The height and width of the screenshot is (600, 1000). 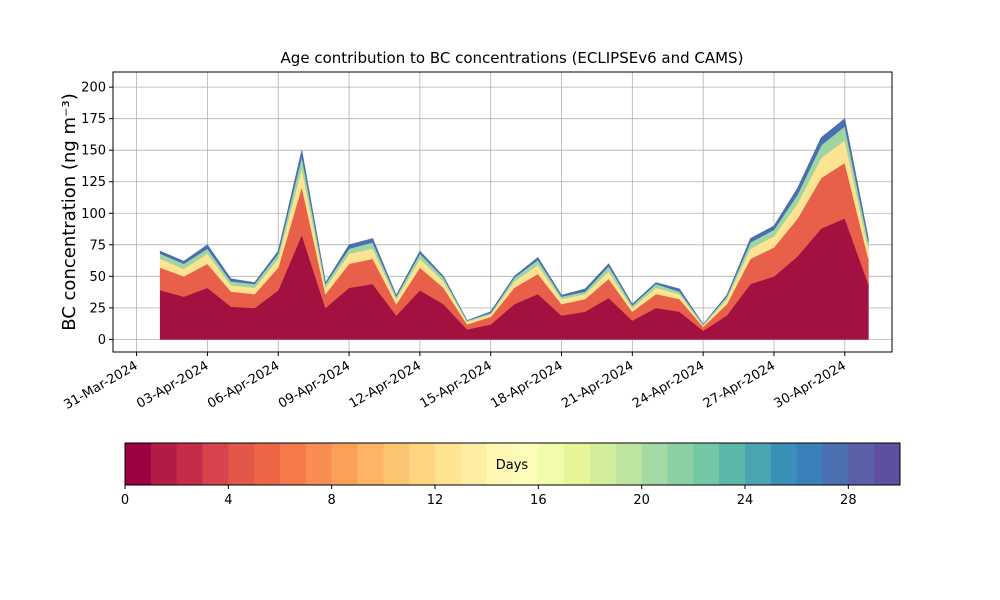 I want to click on colorbar-tick-label: 28, so click(x=848, y=500).